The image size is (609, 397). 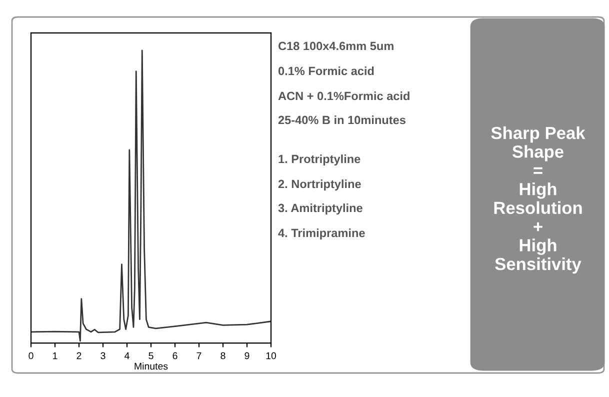 What do you see at coordinates (538, 200) in the screenshot?
I see `text: Sharp Peak Shape = High Resolution + High Sensitivity` at bounding box center [538, 200].